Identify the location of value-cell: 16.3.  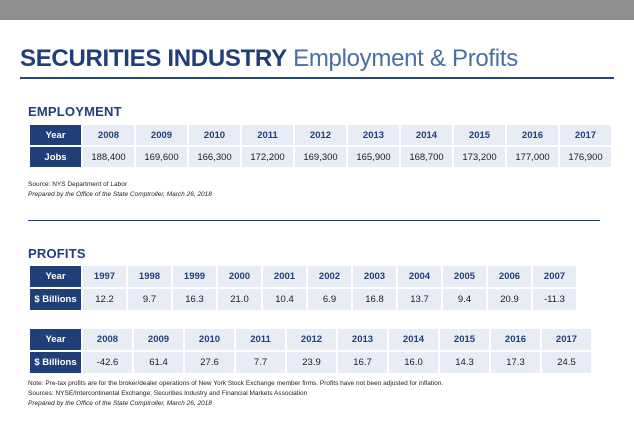
(194, 299).